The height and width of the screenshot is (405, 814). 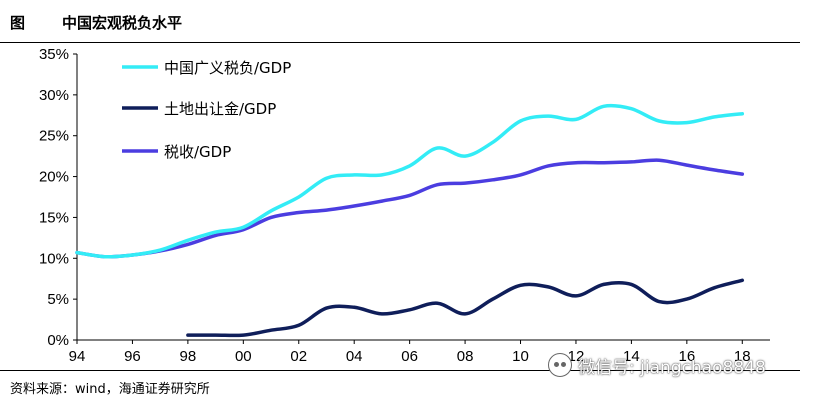 I want to click on x-tick-label: 14, so click(x=631, y=356).